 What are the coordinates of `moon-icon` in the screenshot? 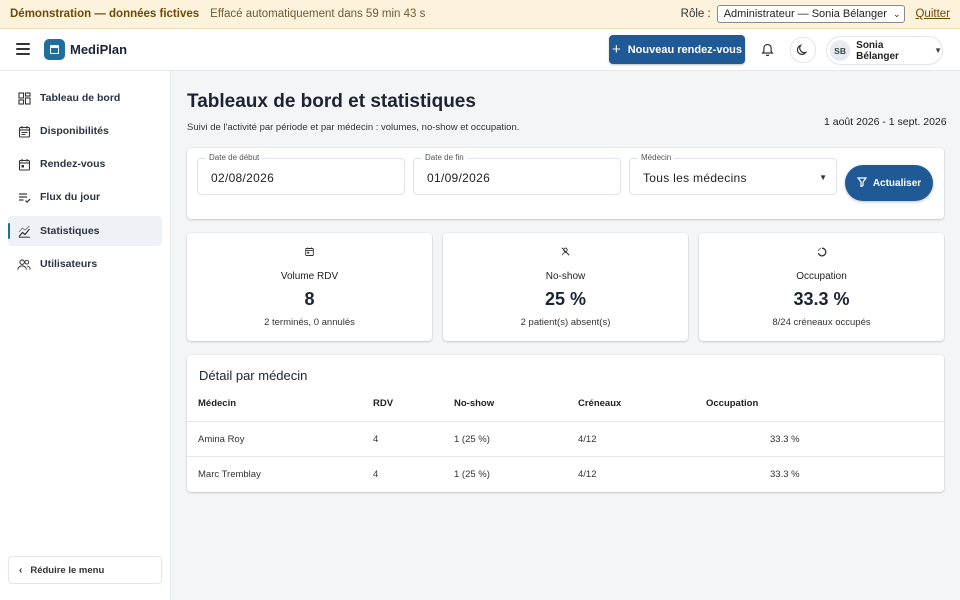 It's located at (803, 50).